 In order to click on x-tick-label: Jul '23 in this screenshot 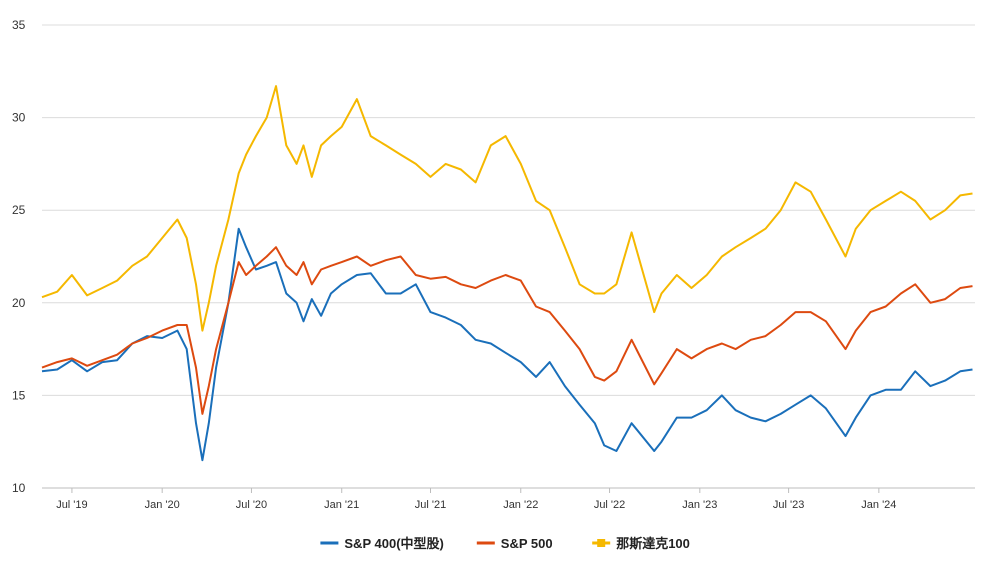, I will do `click(788, 505)`.